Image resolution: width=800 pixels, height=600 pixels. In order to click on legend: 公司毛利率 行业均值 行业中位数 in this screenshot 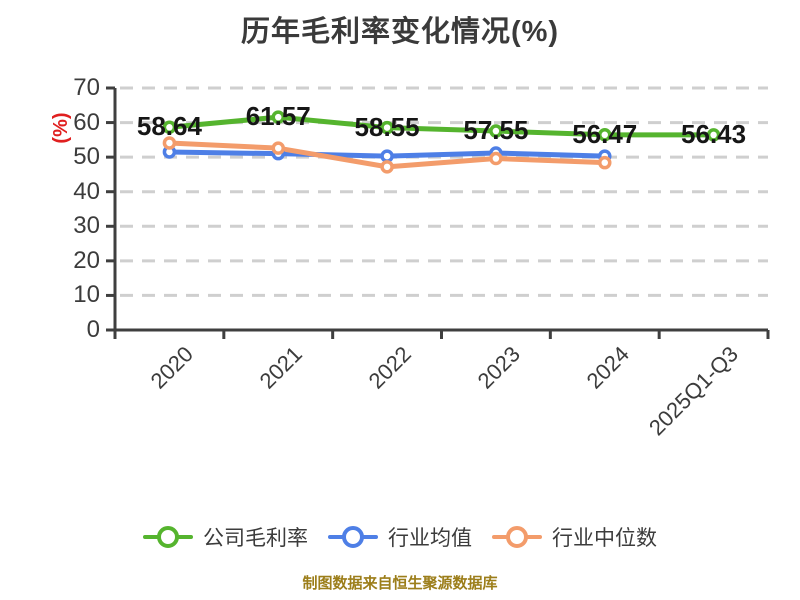, I will do `click(400, 537)`.